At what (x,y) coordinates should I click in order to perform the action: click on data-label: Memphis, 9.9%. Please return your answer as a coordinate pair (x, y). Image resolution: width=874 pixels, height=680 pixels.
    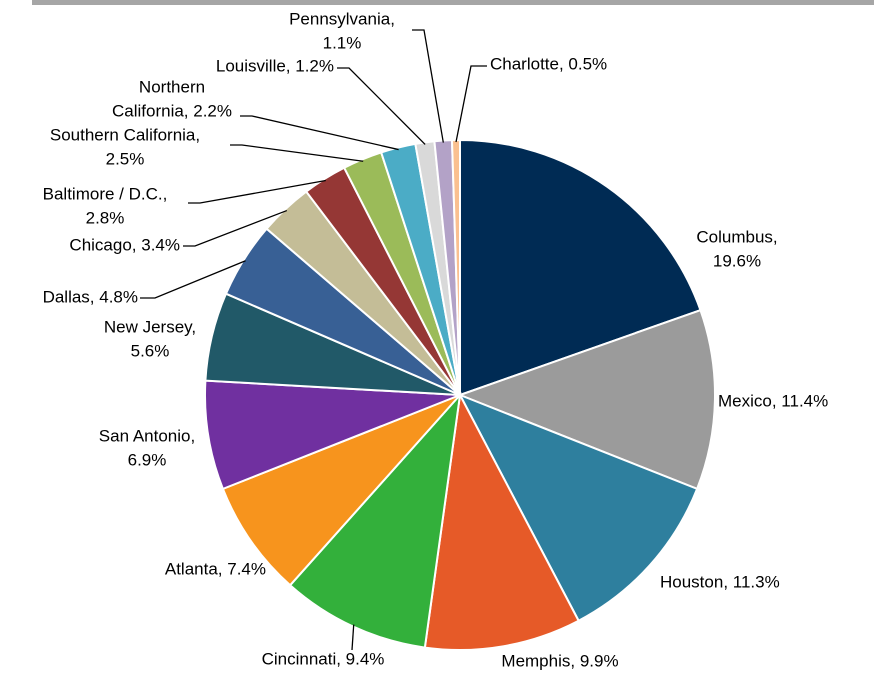
    Looking at the image, I should click on (559, 660).